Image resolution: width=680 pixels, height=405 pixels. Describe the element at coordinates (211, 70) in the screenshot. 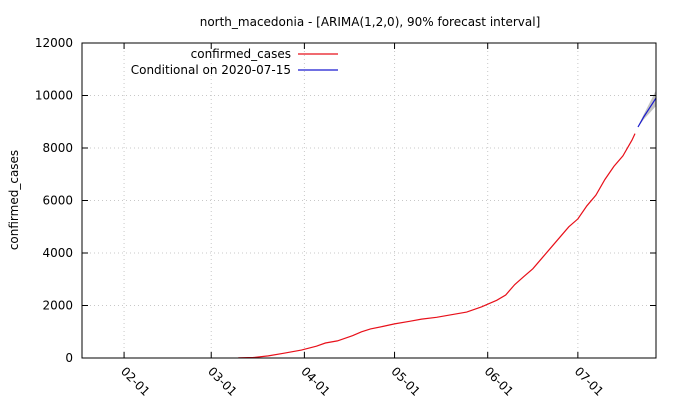

I see `legend-label: Conditional on 2020-07-15` at that location.